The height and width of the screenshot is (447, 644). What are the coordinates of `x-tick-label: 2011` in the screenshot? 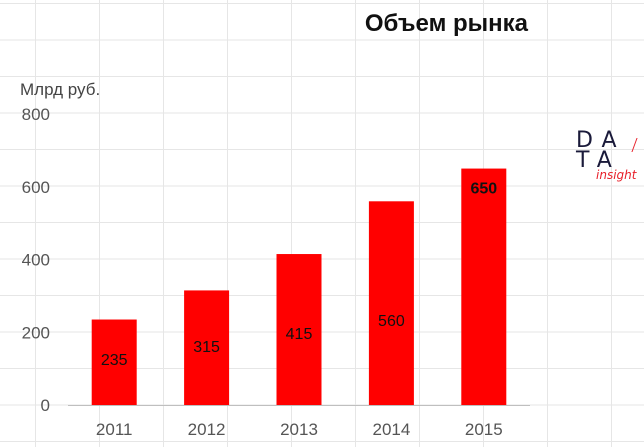 It's located at (114, 429).